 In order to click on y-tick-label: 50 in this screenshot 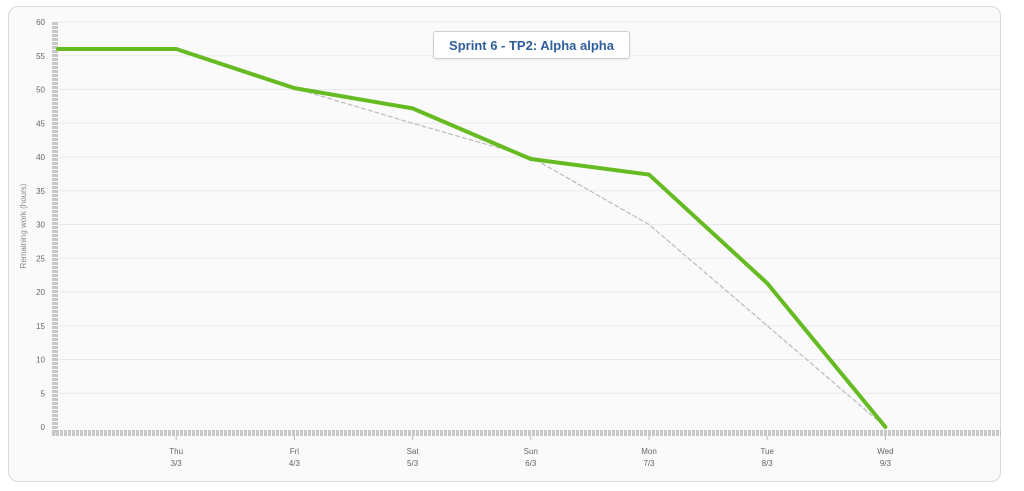, I will do `click(40, 90)`.